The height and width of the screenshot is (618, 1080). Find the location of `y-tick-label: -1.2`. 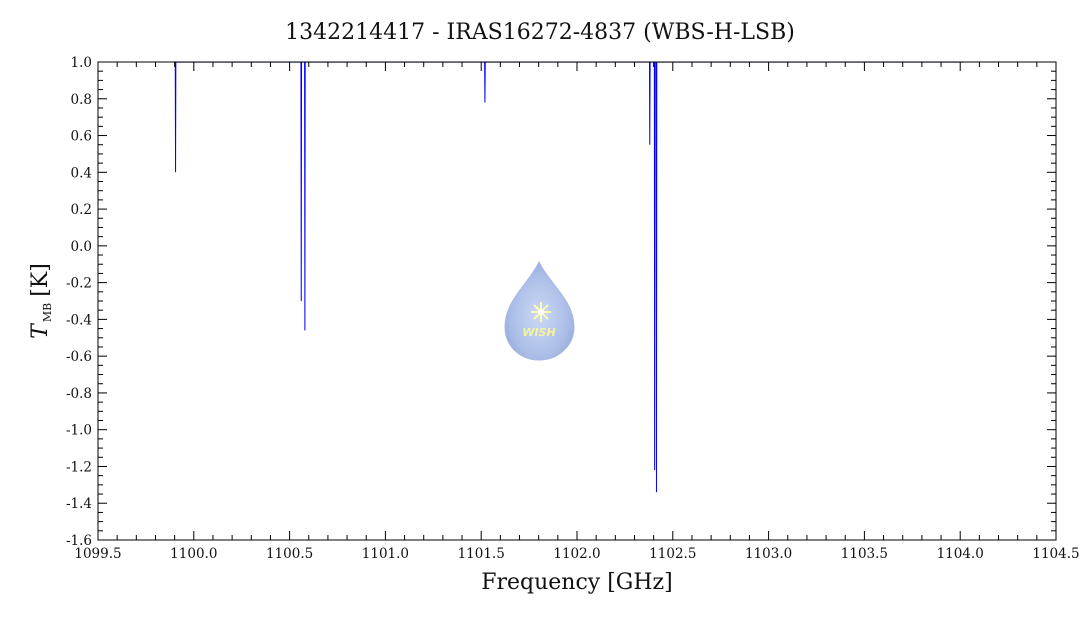

y-tick-label: -1.2 is located at coordinates (79, 467).